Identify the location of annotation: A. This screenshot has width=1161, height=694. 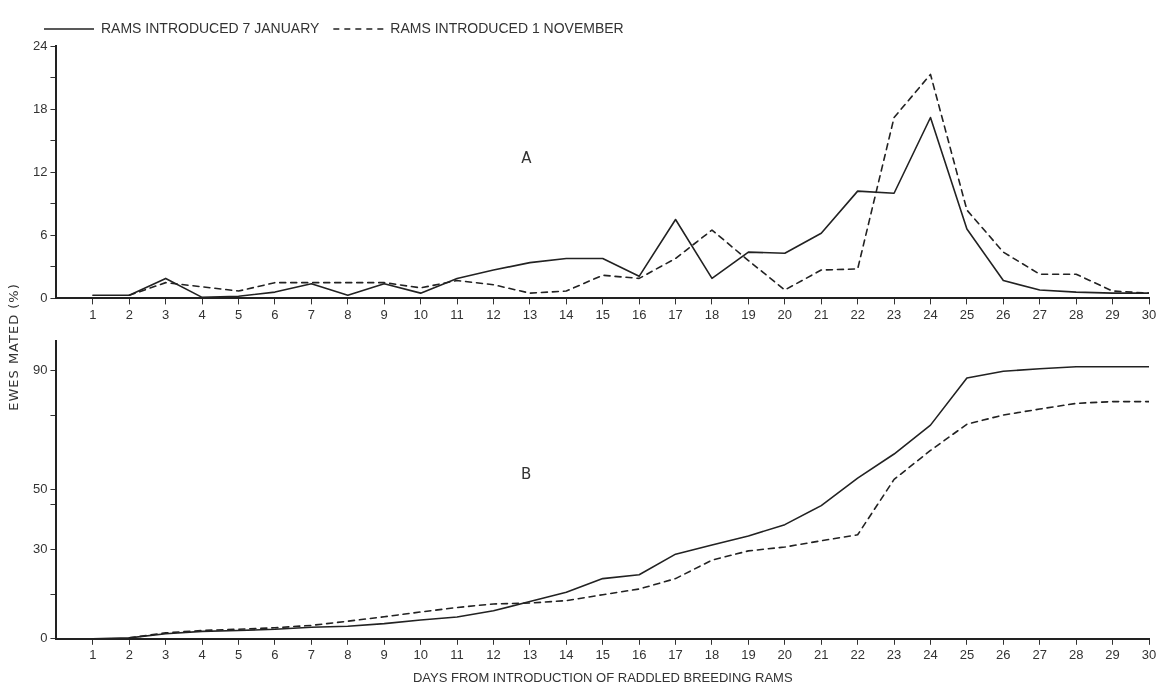
(527, 158).